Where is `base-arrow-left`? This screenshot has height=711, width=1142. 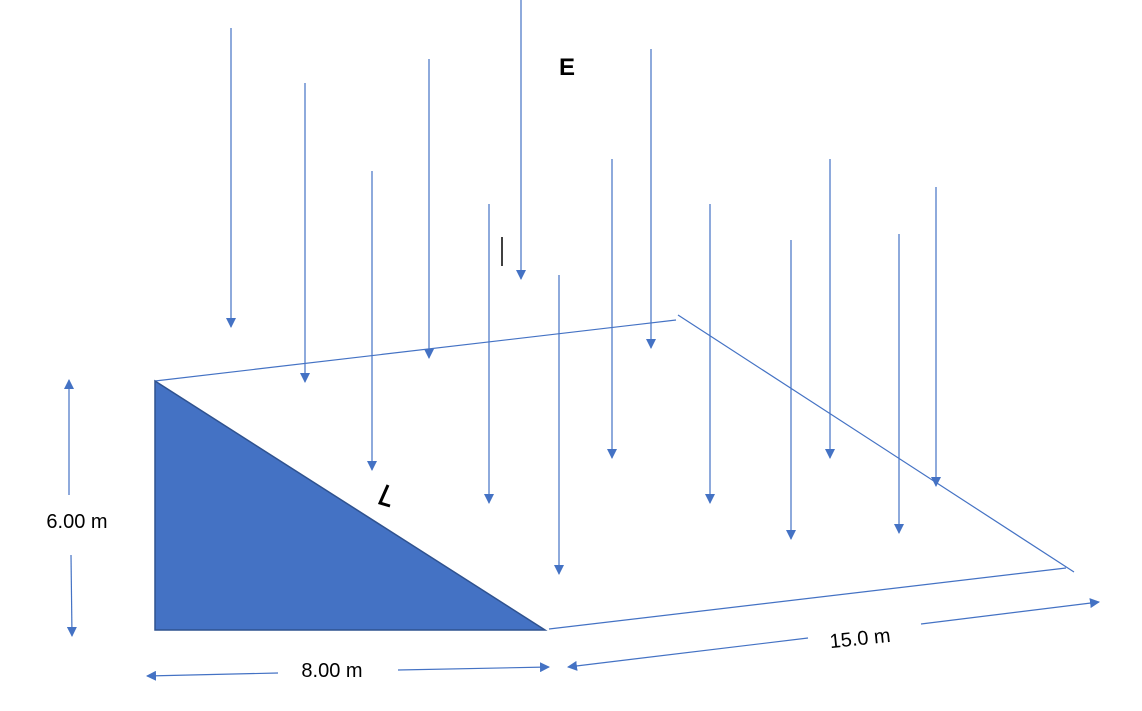 base-arrow-left is located at coordinates (212, 675).